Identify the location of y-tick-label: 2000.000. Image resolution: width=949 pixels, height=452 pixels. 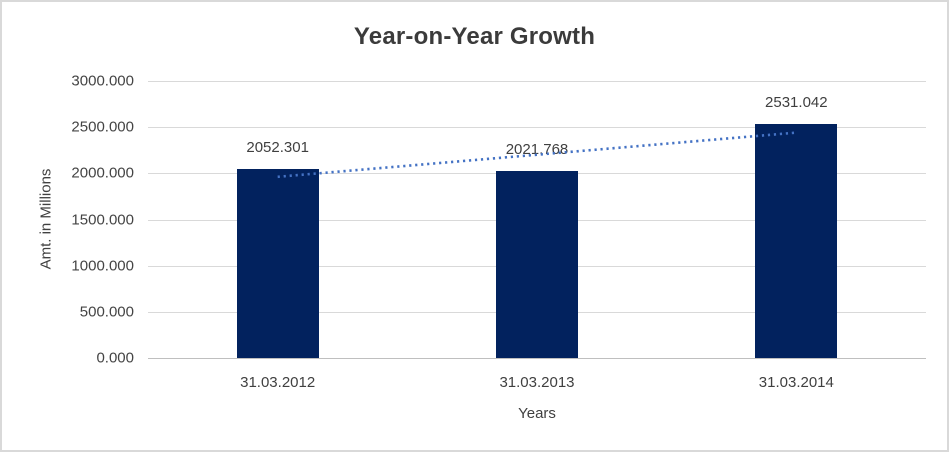
(102, 173).